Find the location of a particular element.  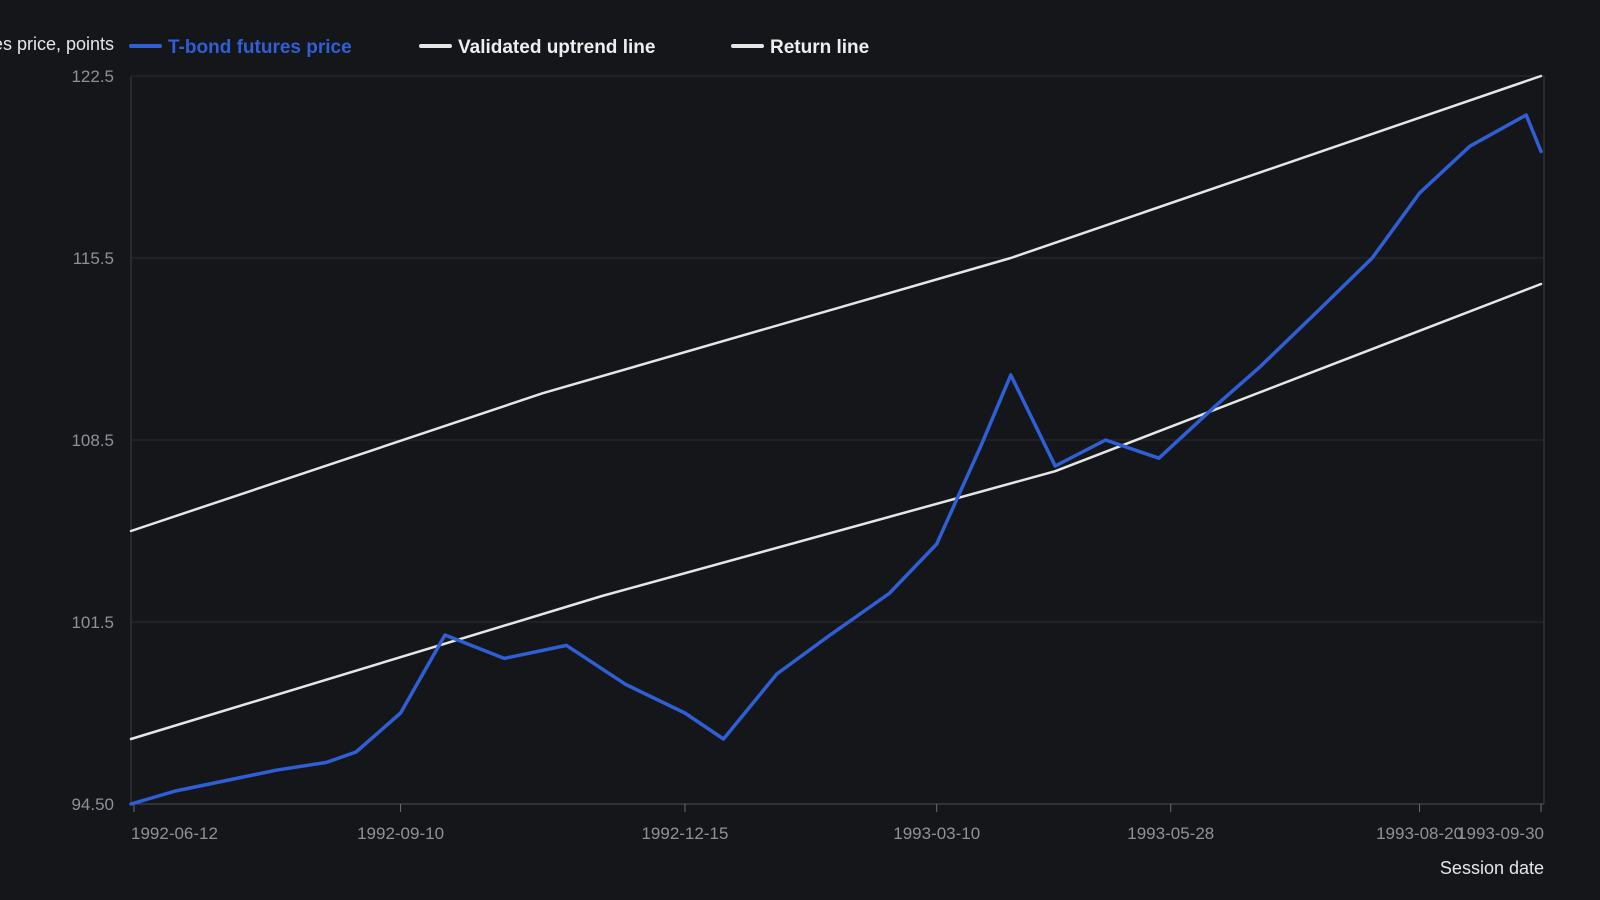

legend-label: Validated uptrend line is located at coordinates (556, 47).